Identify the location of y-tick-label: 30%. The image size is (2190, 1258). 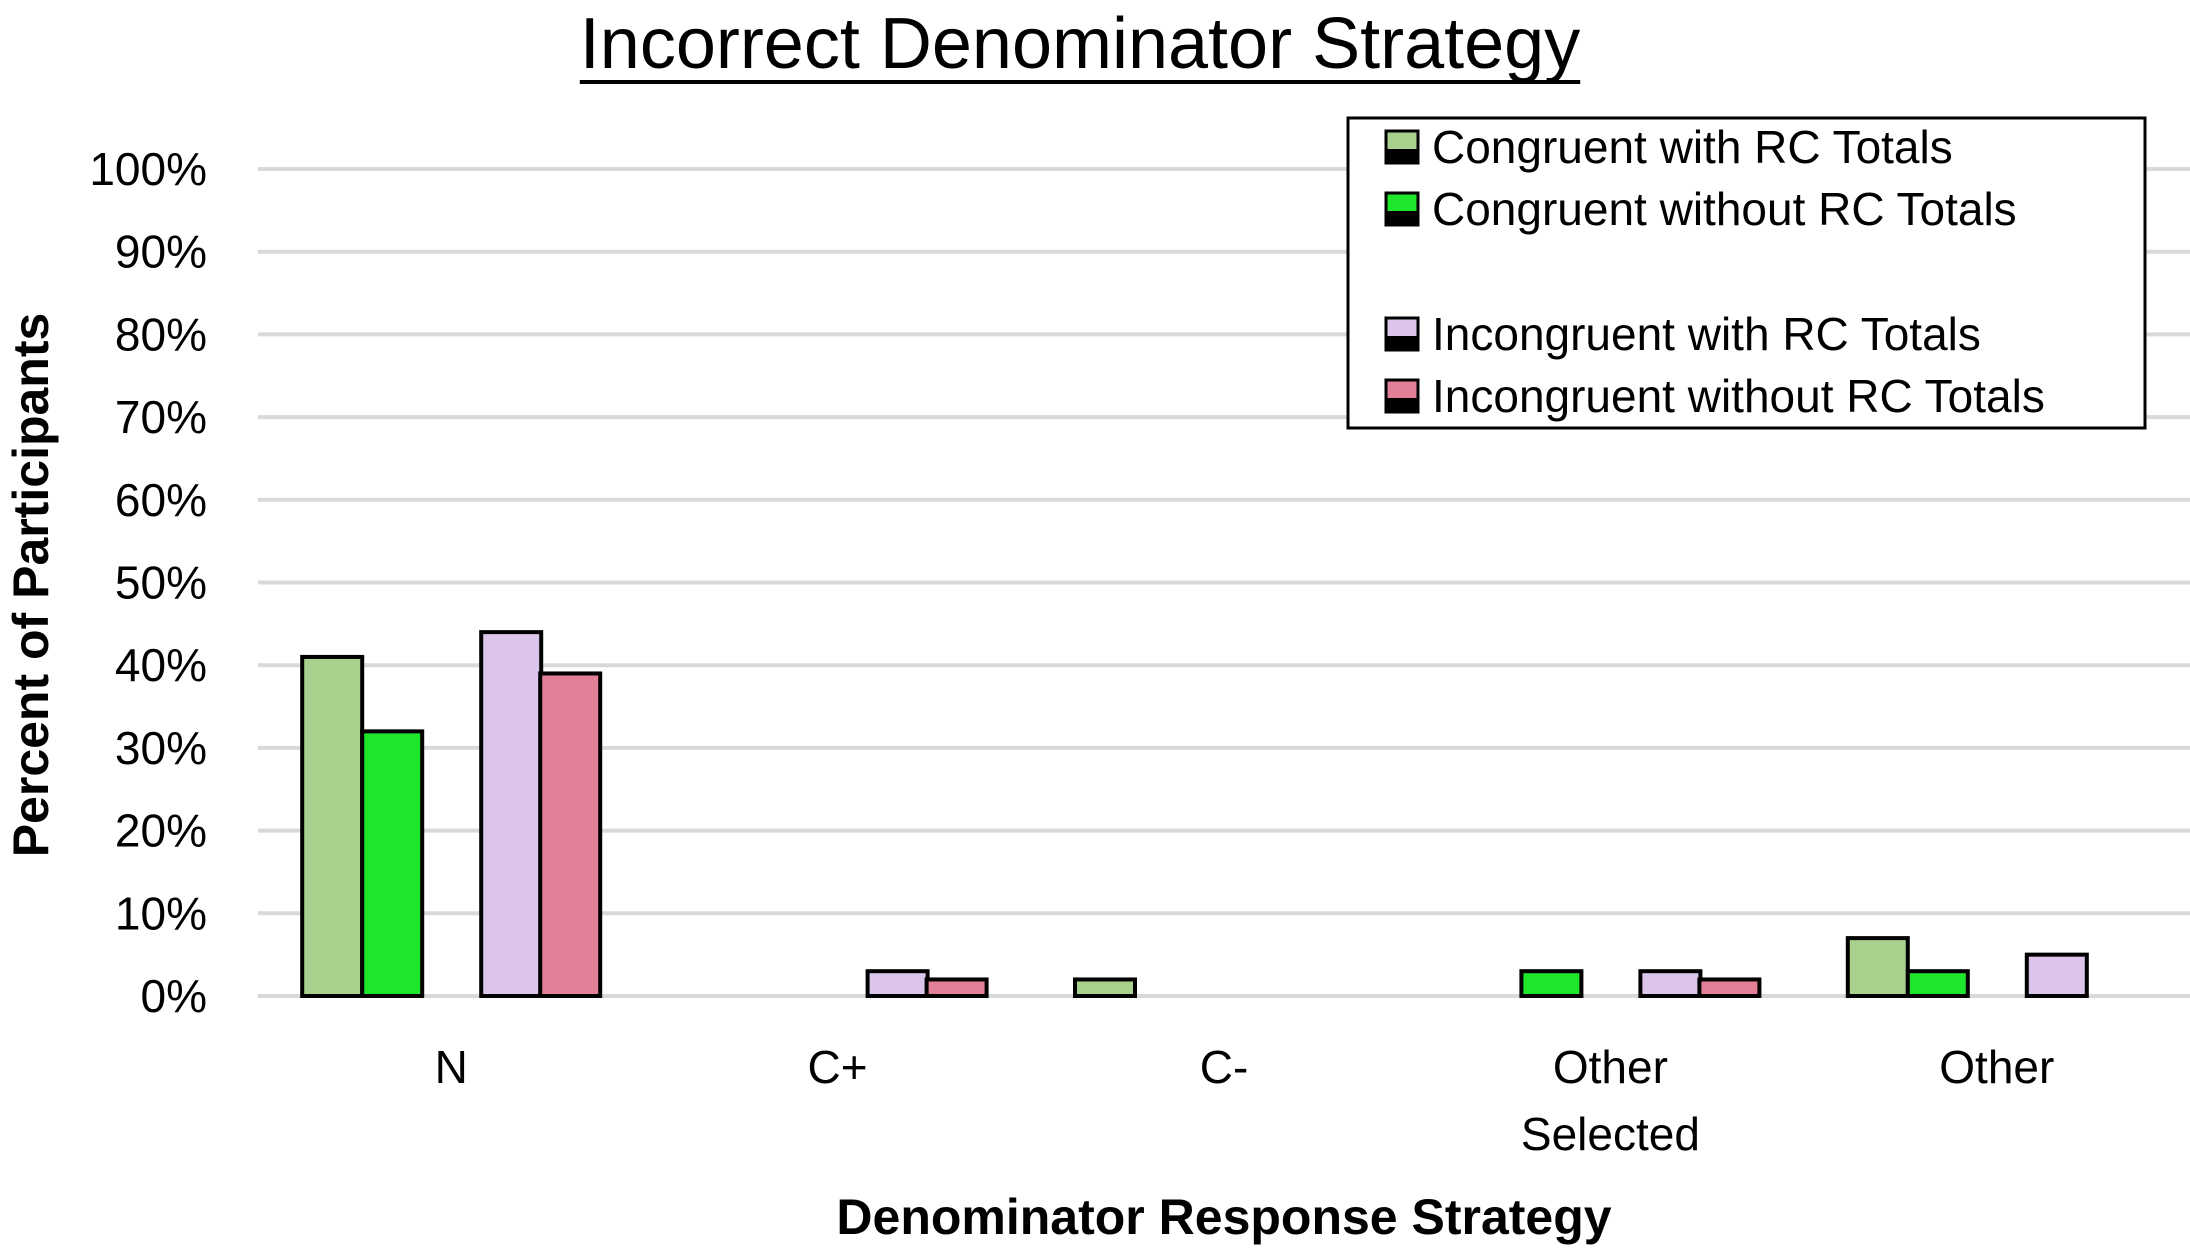
(161, 748).